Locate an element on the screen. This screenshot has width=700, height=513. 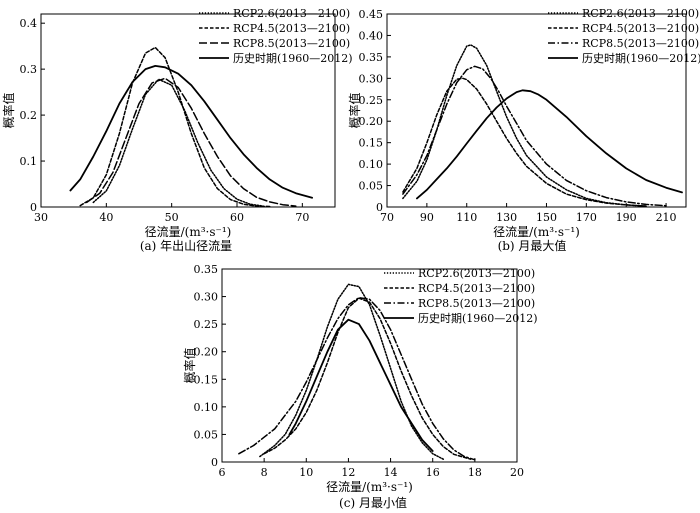
y-tick-label: 0.4 is located at coordinates (29, 23).